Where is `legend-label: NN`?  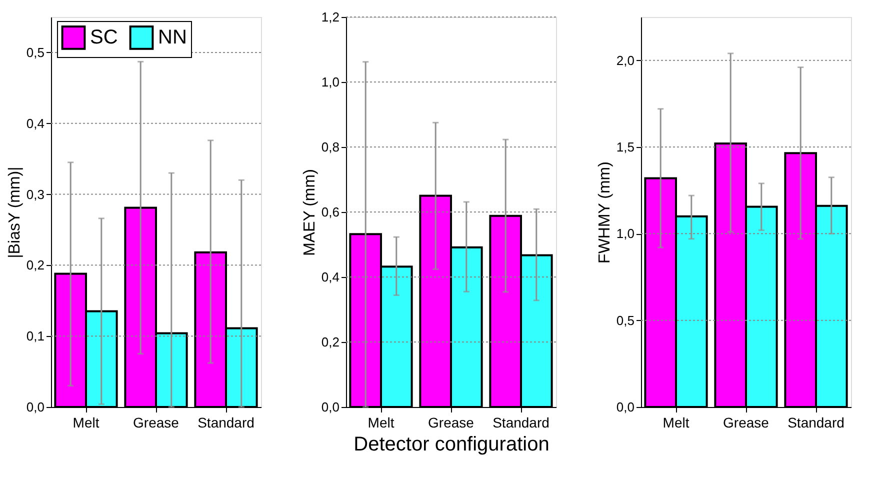
legend-label: NN is located at coordinates (172, 37).